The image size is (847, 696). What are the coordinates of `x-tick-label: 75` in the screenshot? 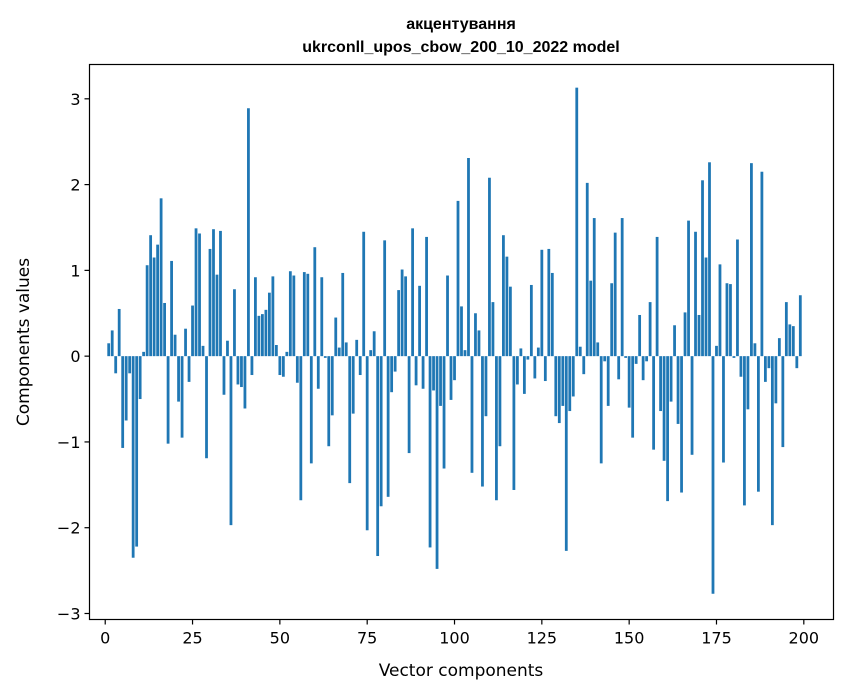 It's located at (367, 638).